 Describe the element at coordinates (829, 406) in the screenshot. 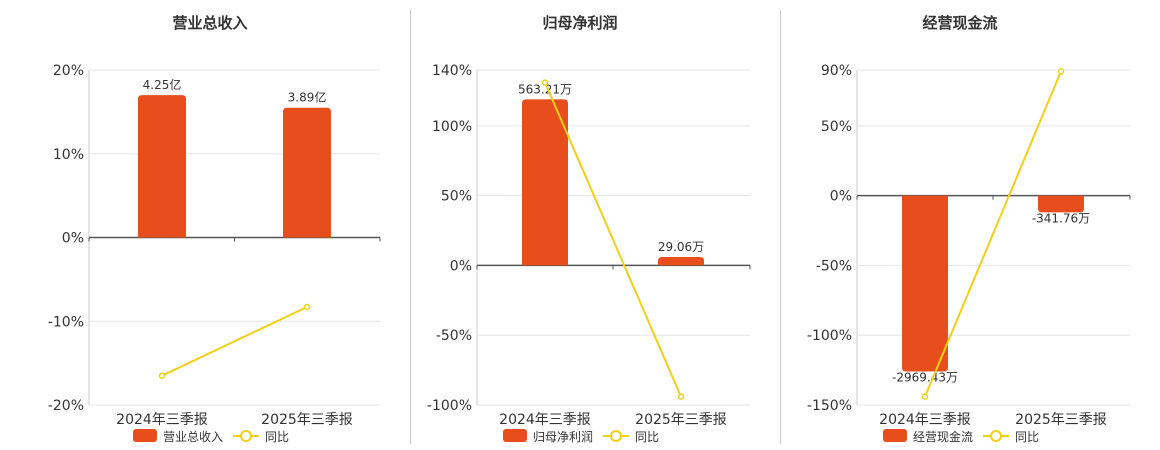

I see `y-tick-label: -150%` at that location.